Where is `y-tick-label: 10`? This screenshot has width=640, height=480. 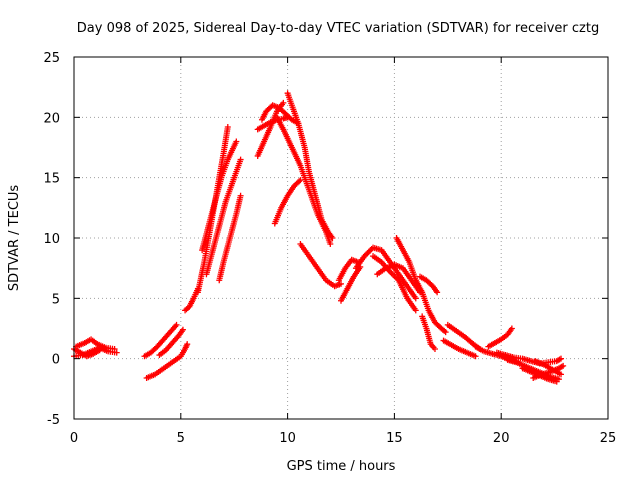 y-tick-label: 10 is located at coordinates (51, 239).